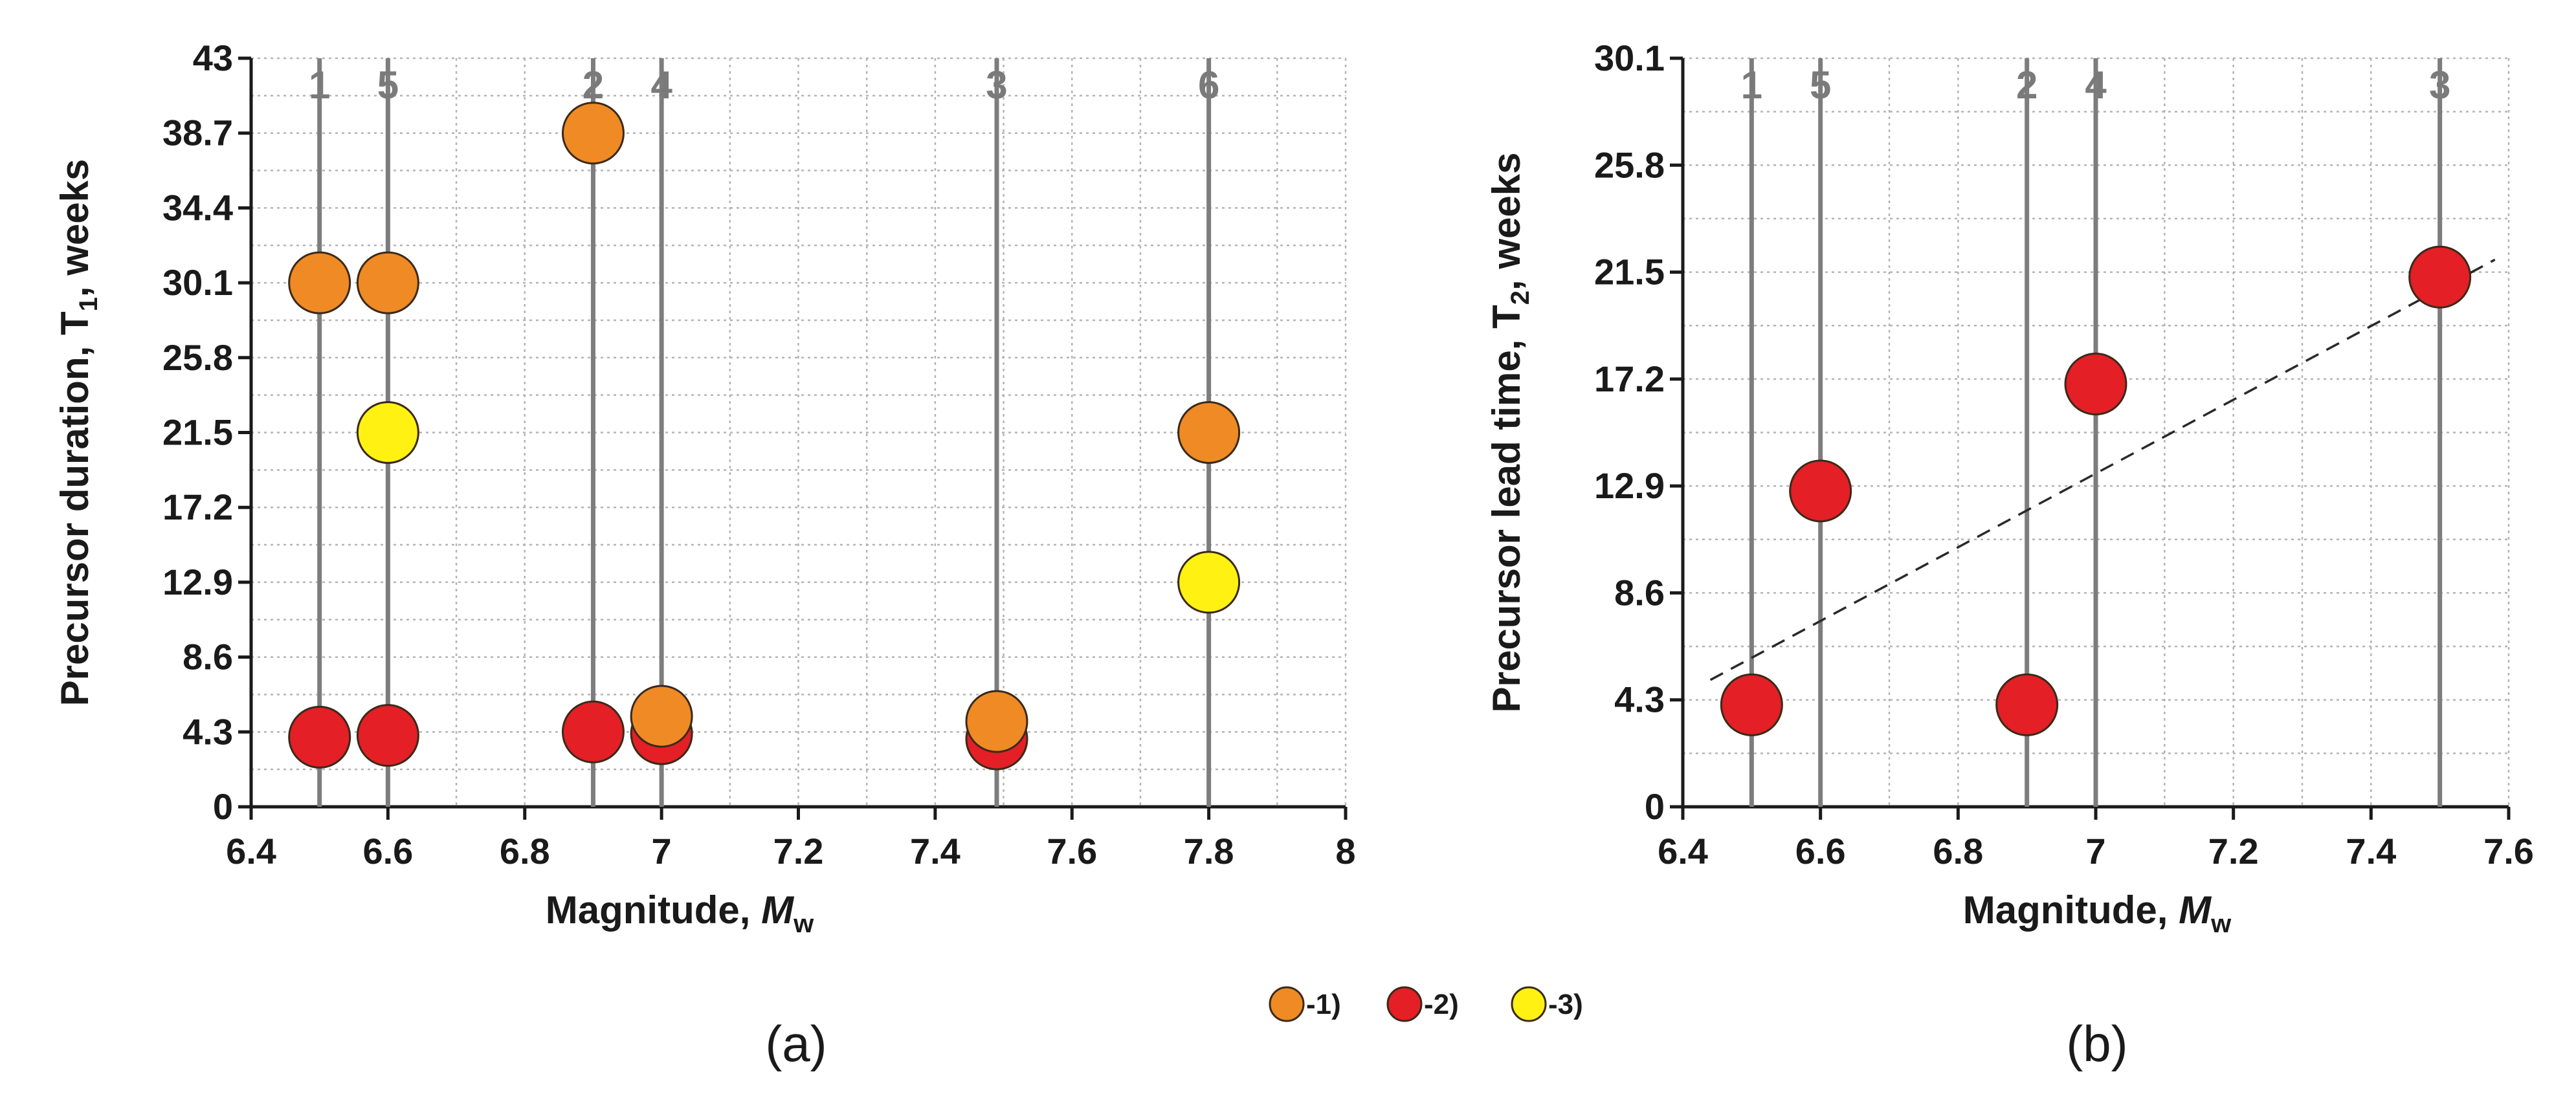 The width and height of the screenshot is (2576, 1096). Describe the element at coordinates (1209, 851) in the screenshot. I see `x-tick-label: 7.8` at that location.